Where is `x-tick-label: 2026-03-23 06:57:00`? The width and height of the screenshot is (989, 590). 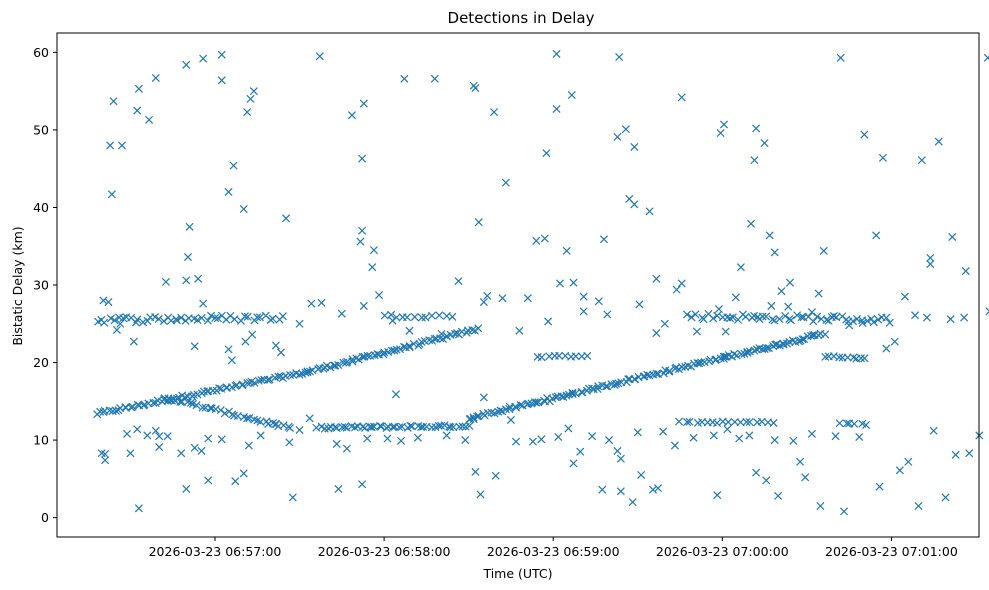
x-tick-label: 2026-03-23 06:57:00 is located at coordinates (215, 551).